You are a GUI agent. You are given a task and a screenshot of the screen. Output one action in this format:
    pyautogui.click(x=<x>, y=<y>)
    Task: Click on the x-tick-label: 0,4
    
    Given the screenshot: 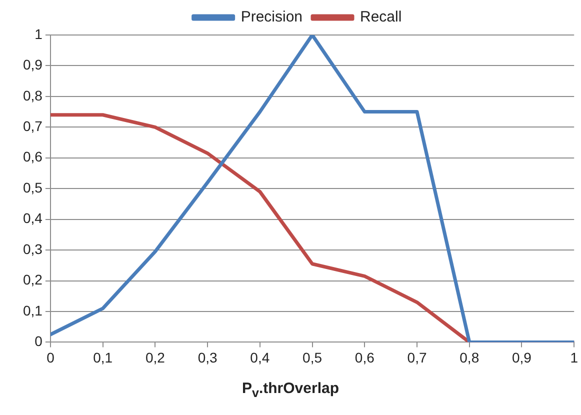 What is the action you would take?
    pyautogui.click(x=260, y=357)
    